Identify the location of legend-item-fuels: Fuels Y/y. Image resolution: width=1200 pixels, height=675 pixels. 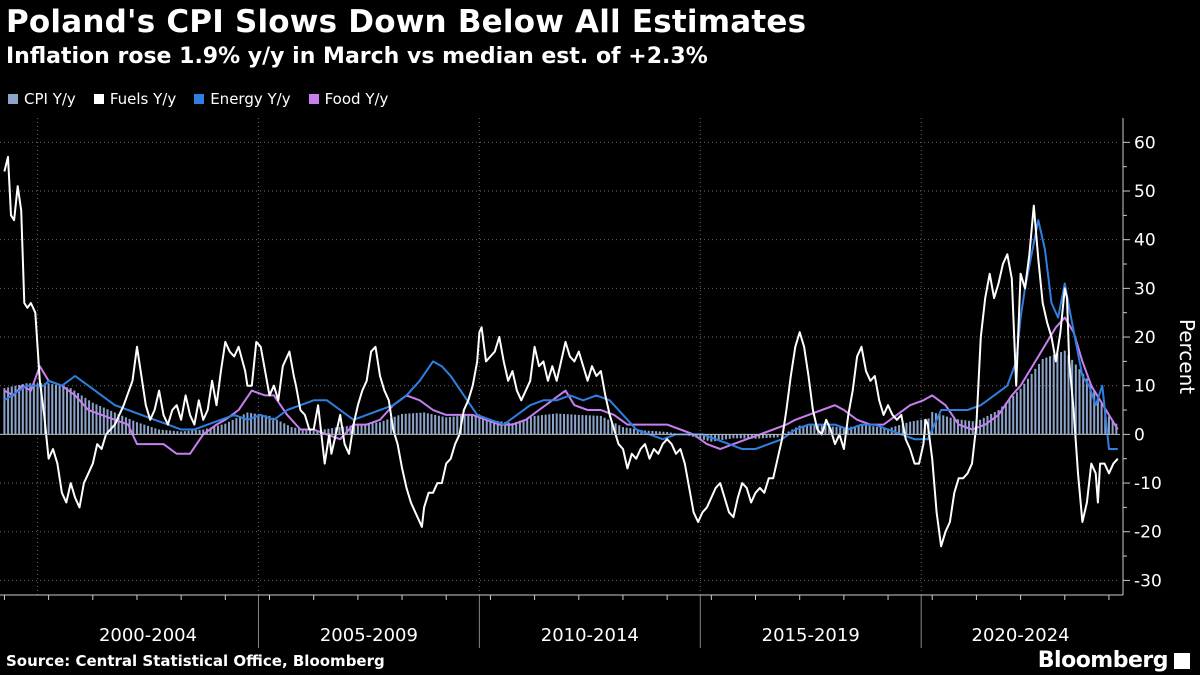
(135, 99).